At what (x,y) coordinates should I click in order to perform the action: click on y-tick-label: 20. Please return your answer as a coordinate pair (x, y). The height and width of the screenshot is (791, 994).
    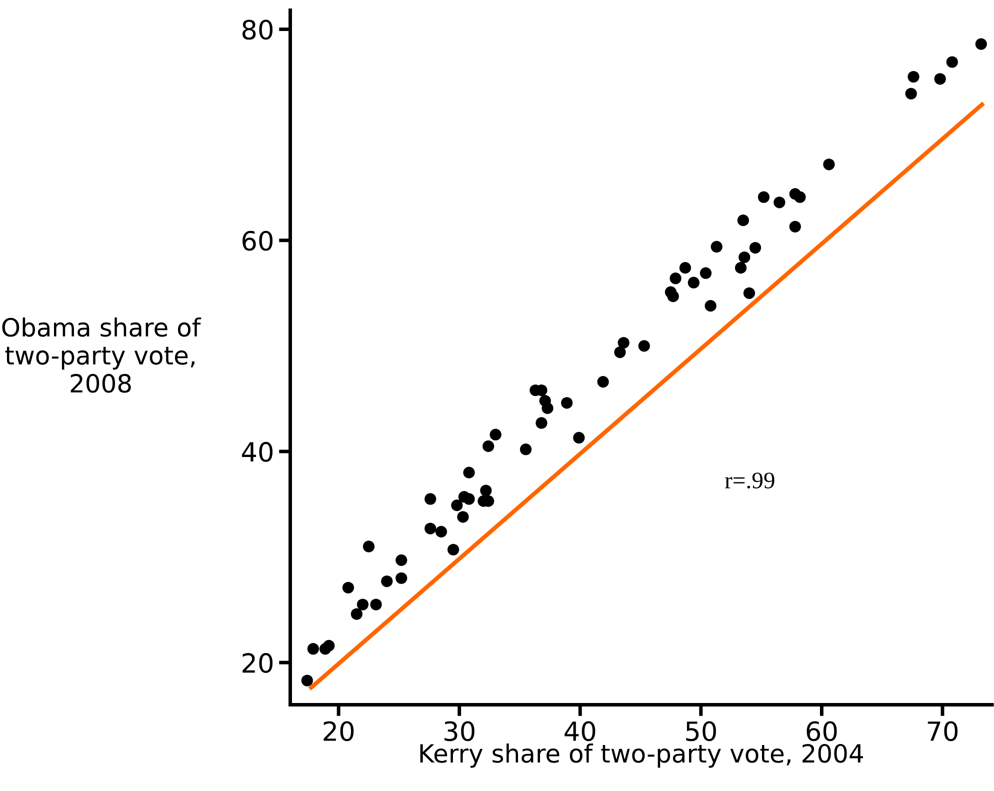
    Looking at the image, I should click on (257, 663).